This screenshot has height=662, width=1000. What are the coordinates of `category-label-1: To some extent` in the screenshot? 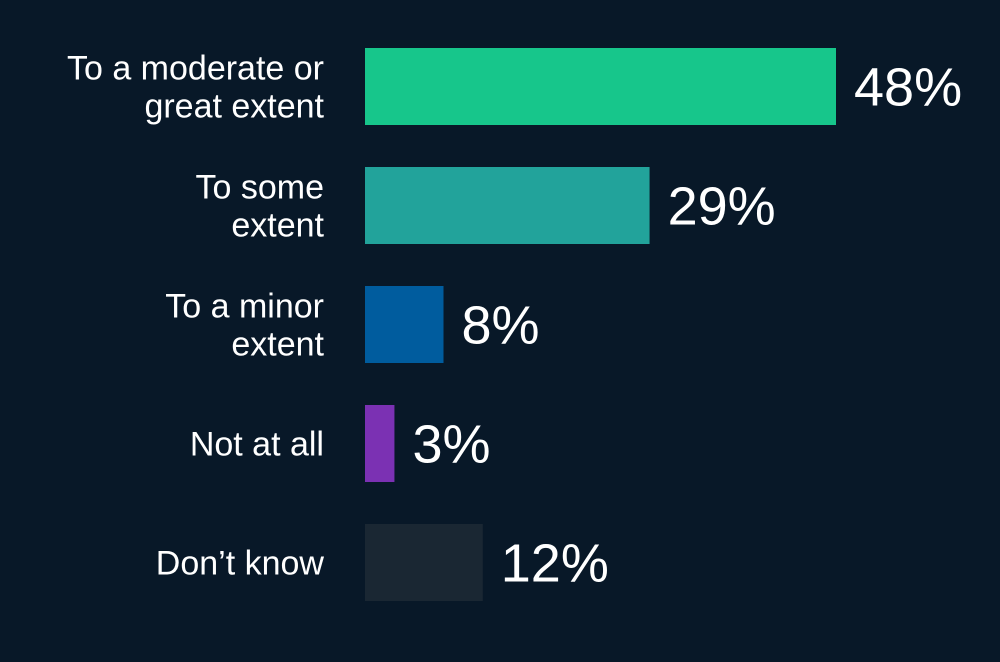 It's located at (260, 207).